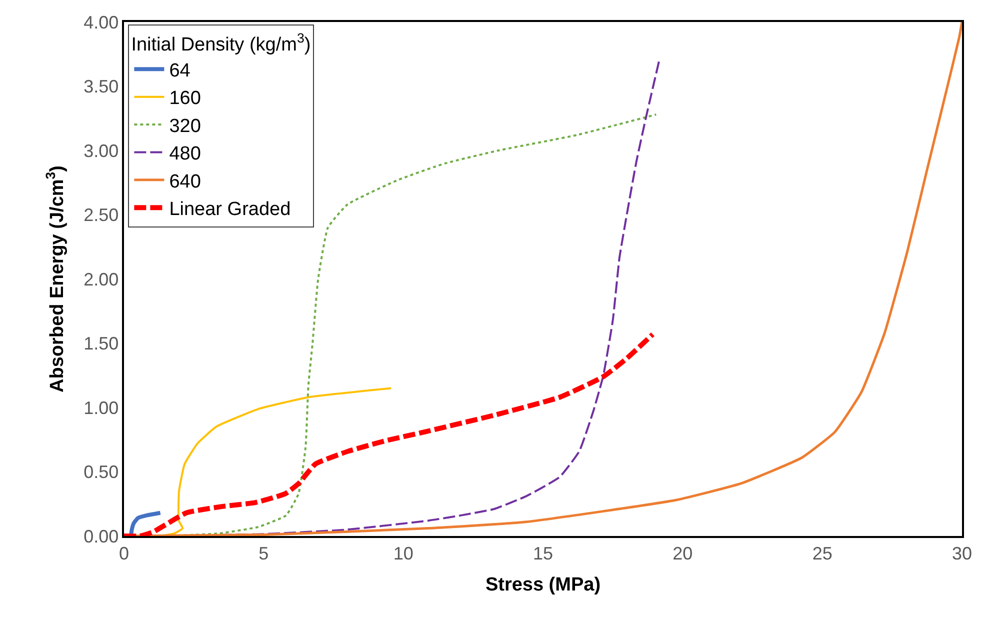  Describe the element at coordinates (180, 71) in the screenshot. I see `legend-label: 64` at that location.